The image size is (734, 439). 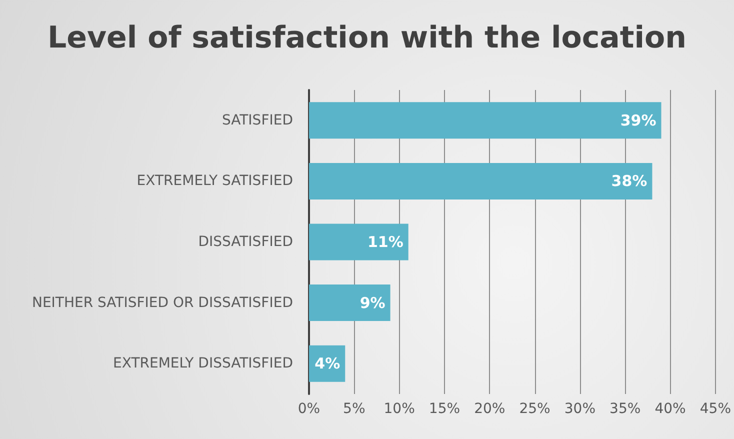 I want to click on x-tick-label: 25%, so click(x=534, y=409).